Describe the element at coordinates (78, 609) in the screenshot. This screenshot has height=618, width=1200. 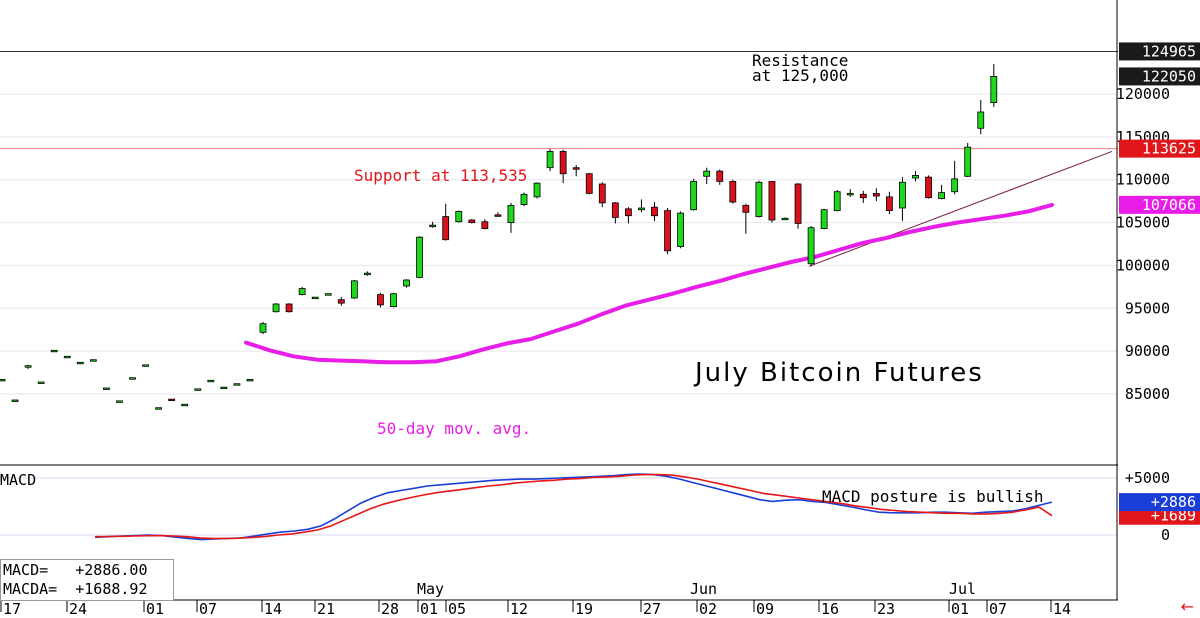
I see `x-tick-label: 24` at that location.